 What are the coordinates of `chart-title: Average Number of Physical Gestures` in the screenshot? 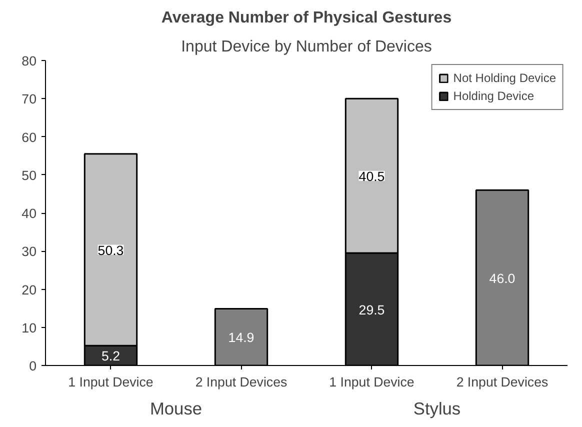 It's located at (306, 18).